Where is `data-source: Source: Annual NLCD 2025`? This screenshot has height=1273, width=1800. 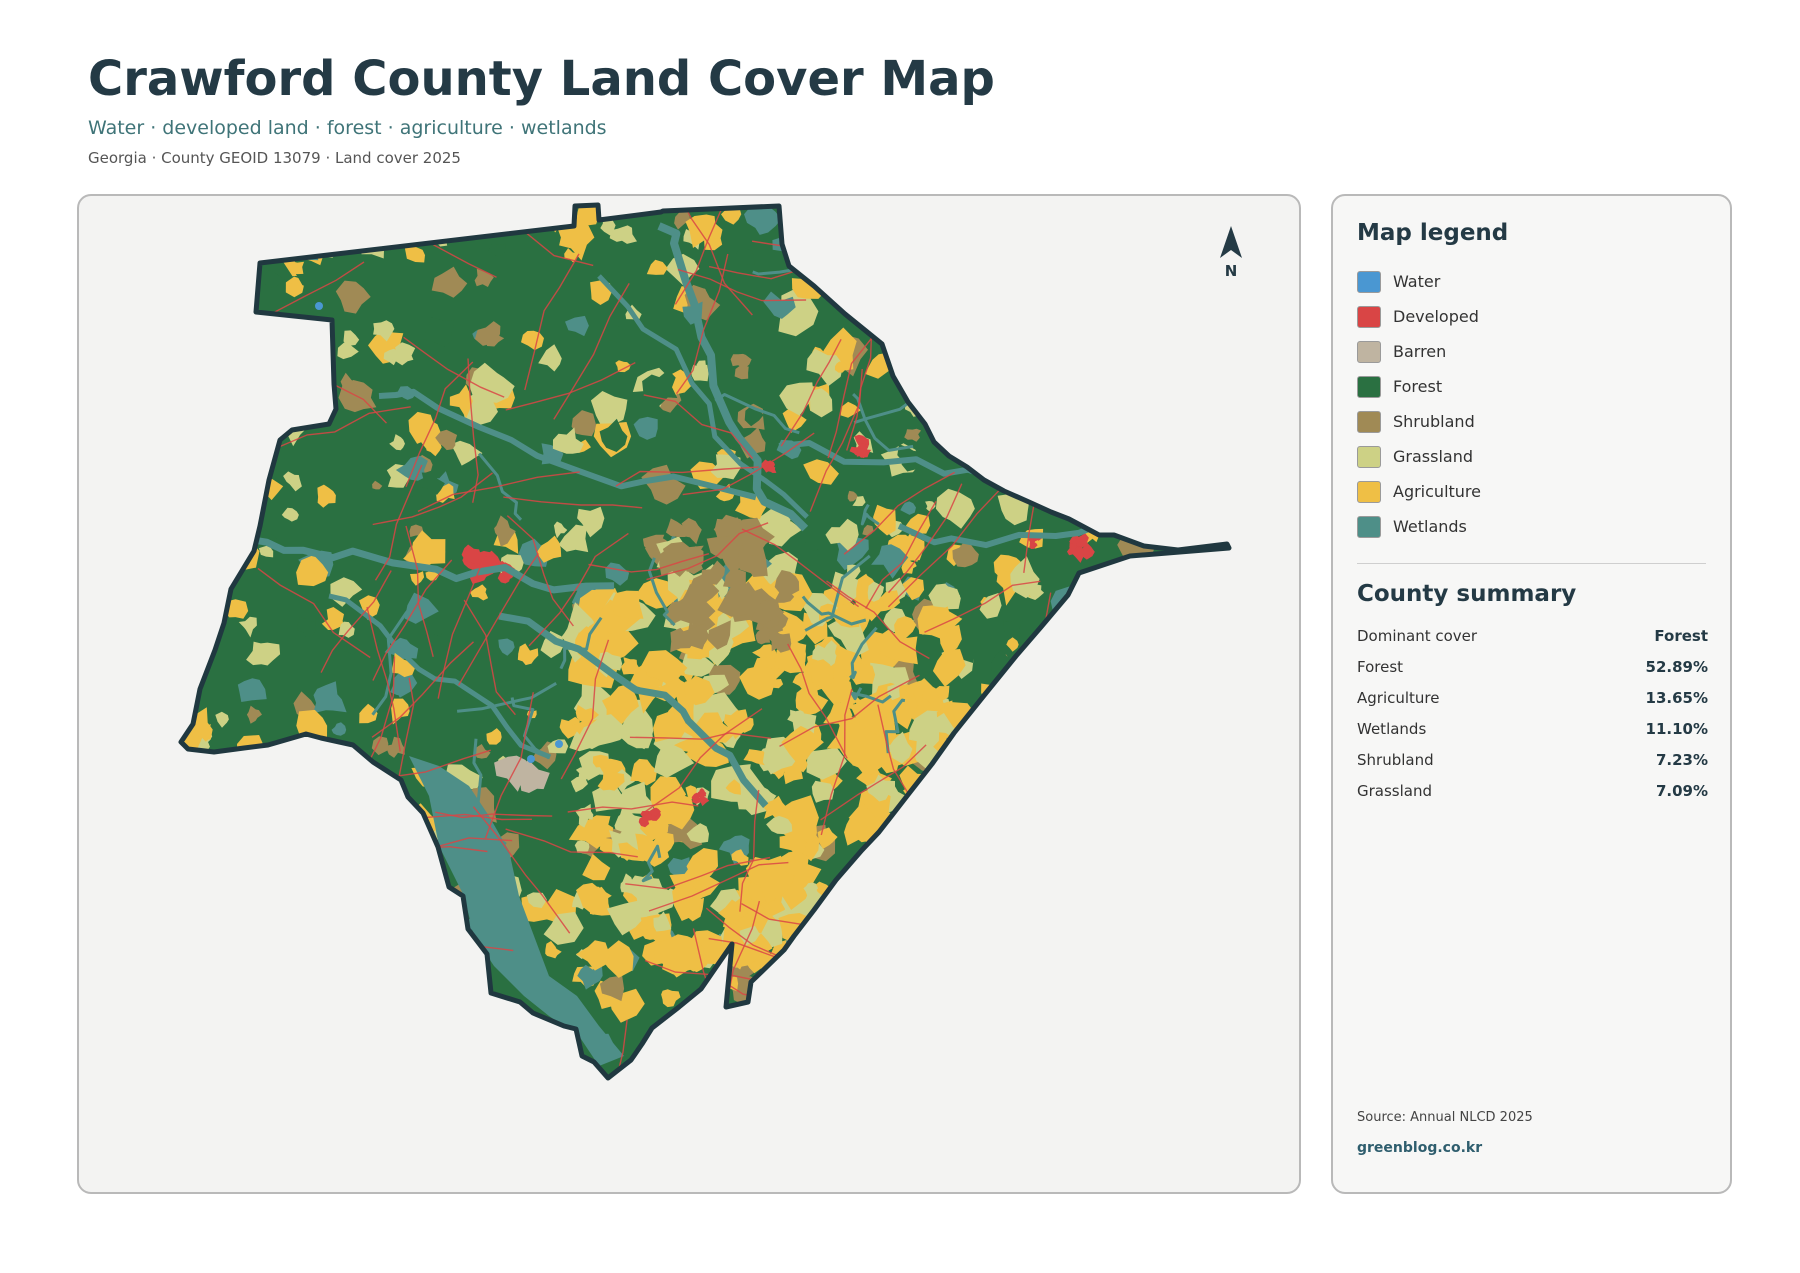 data-source: Source: Annual NLCD 2025 is located at coordinates (1445, 1117).